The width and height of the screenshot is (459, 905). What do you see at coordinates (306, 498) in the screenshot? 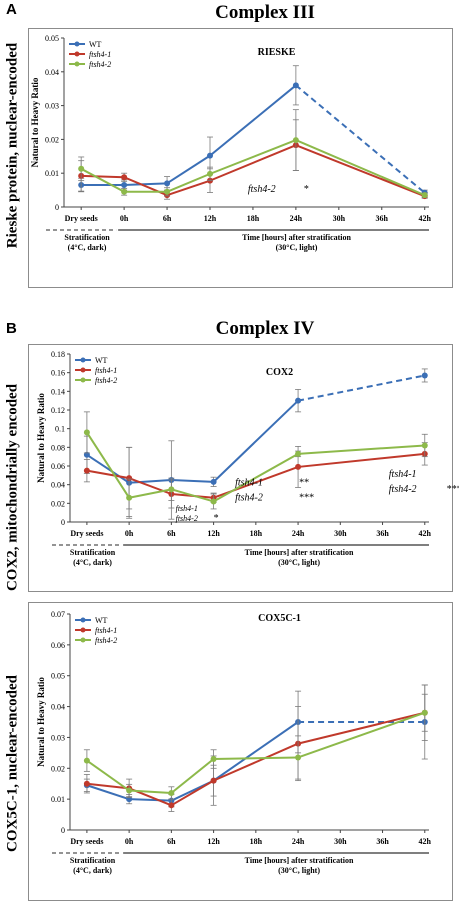
I see `significance-annotation: ***` at bounding box center [306, 498].